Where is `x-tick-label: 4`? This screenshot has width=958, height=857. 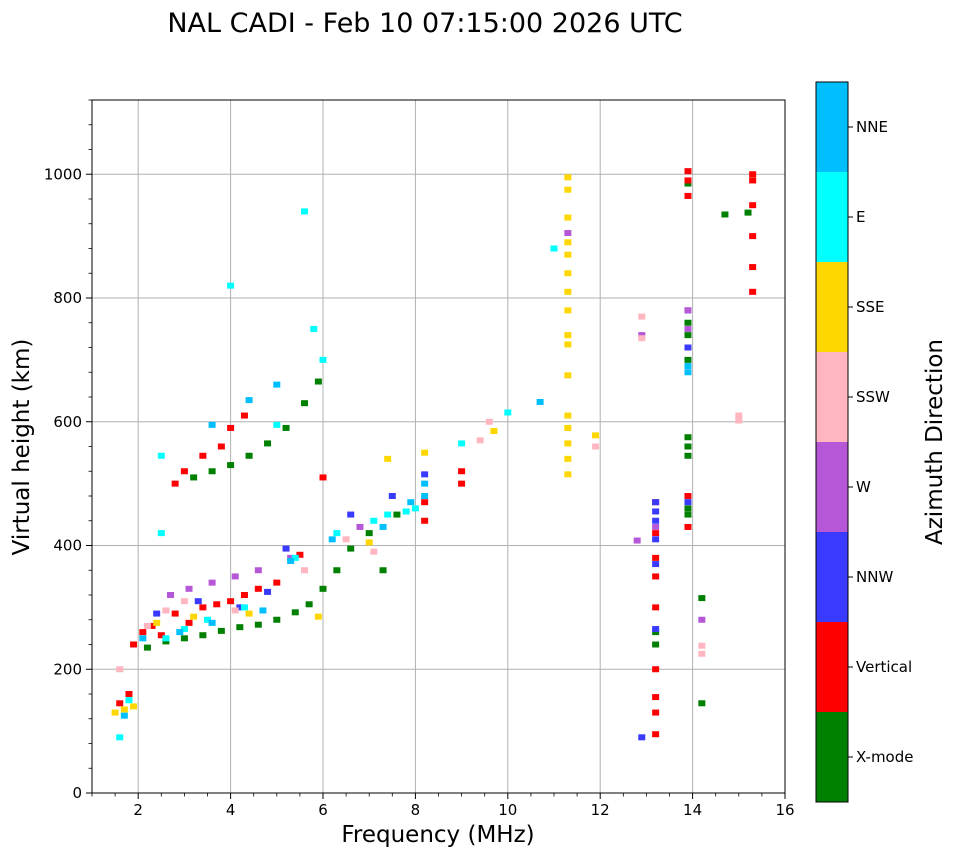
x-tick-label: 4 is located at coordinates (231, 810).